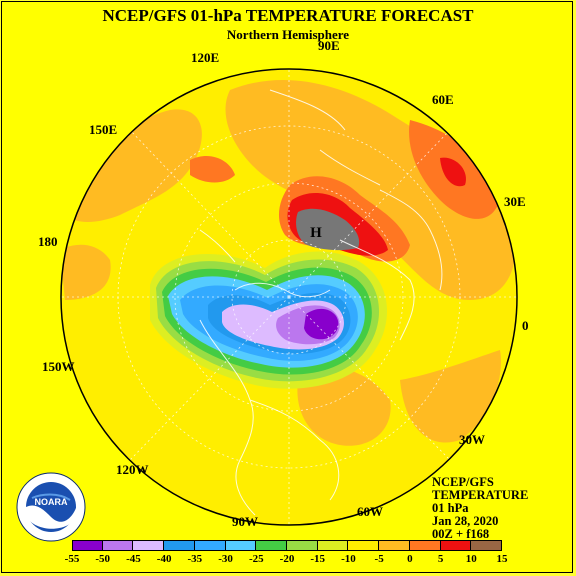 The width and height of the screenshot is (576, 576). What do you see at coordinates (58, 366) in the screenshot?
I see `lon-label-150w: 150W` at bounding box center [58, 366].